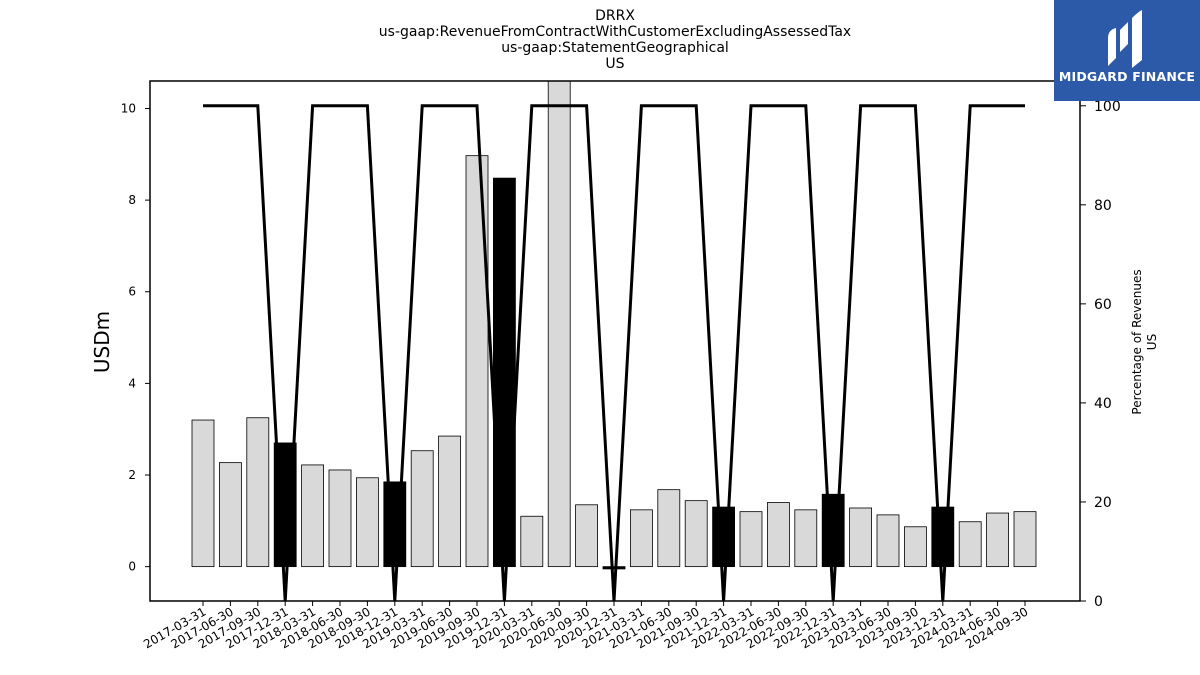 The width and height of the screenshot is (1200, 675). I want to click on y-tick-label-8: 8, so click(132, 200).